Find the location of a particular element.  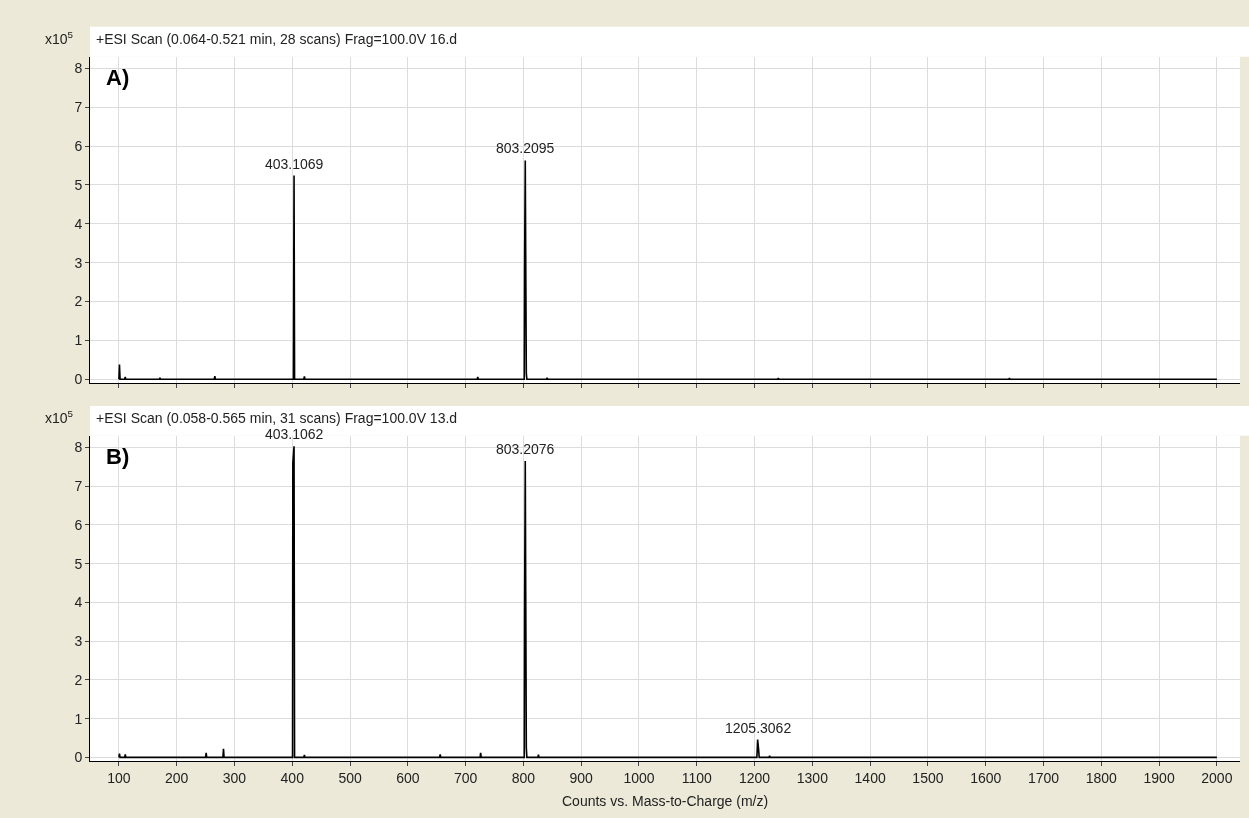

x-tick-label: 1500 is located at coordinates (928, 778).